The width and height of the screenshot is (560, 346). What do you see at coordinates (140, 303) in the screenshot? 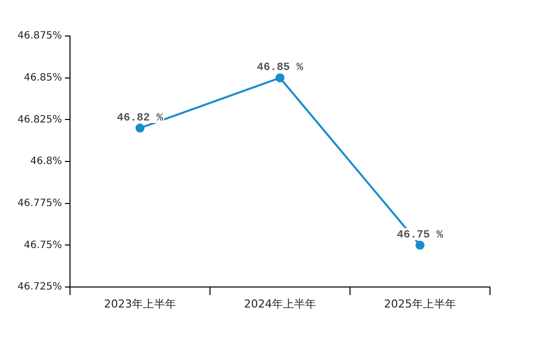
I see `x-tick-label: 2023年上半年` at bounding box center [140, 303].